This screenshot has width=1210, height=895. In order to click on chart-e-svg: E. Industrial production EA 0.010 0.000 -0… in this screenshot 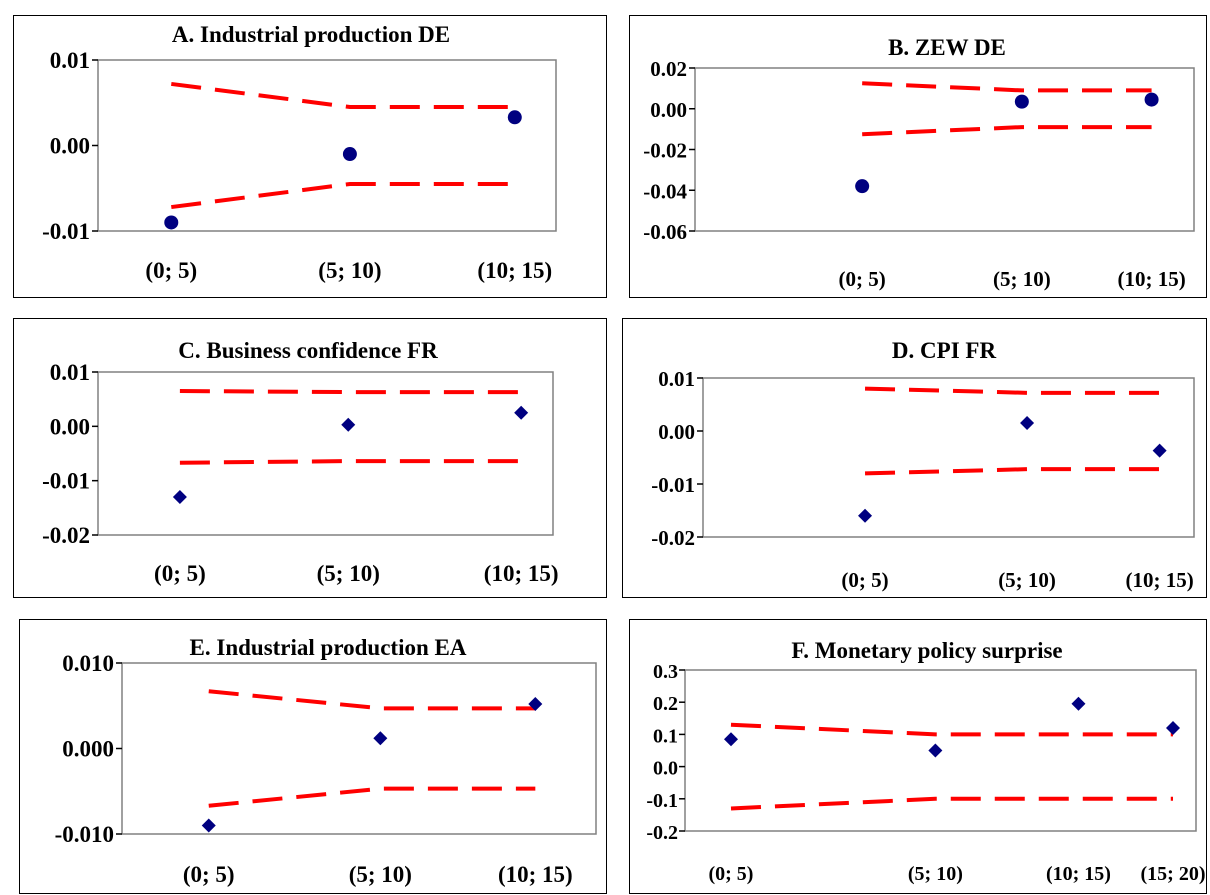, I will do `click(326, 761)`.